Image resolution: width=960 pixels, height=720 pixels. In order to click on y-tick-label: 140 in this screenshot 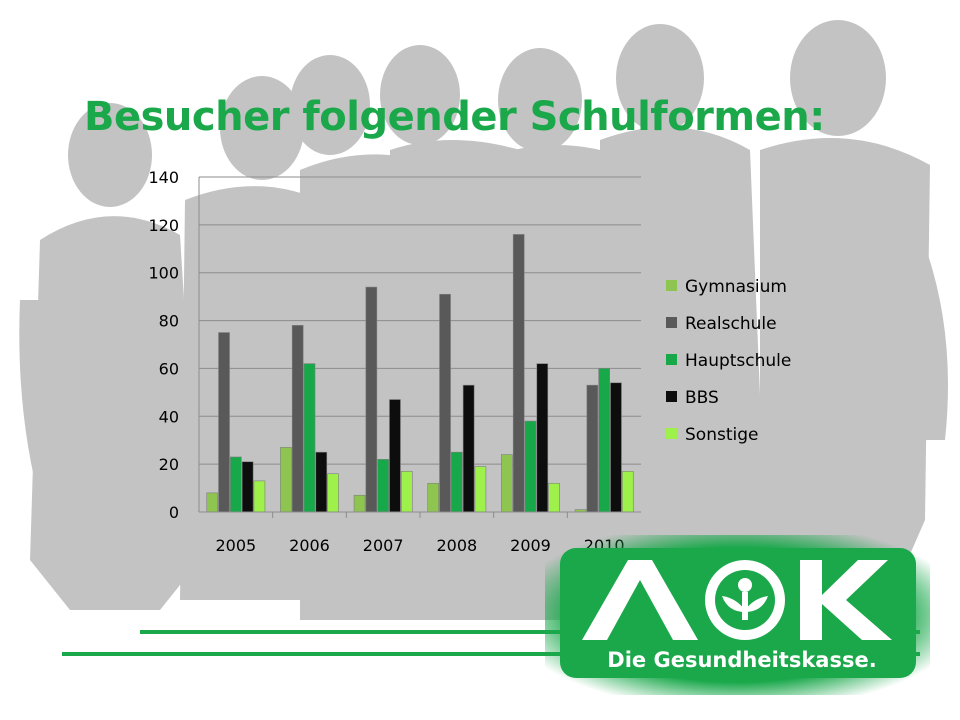, I will do `click(163, 177)`.